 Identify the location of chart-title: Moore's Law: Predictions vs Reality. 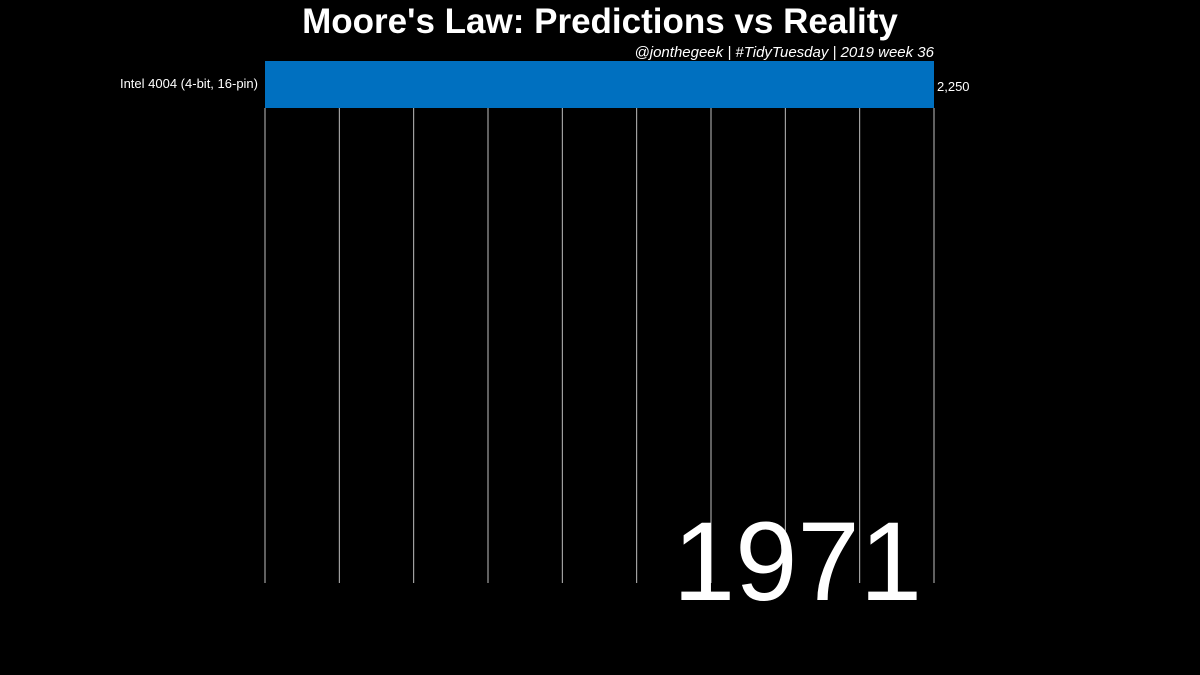
(600, 21).